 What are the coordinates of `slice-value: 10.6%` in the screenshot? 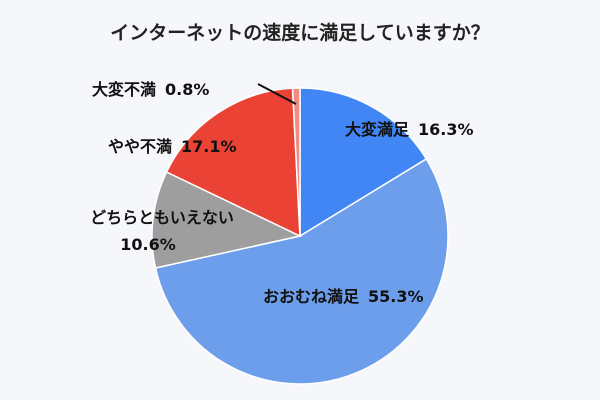 It's located at (148, 244).